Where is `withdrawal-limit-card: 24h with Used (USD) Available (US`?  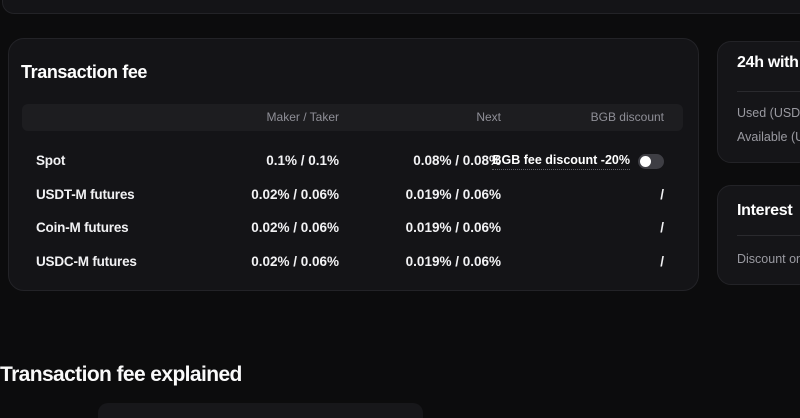 withdrawal-limit-card: 24h with Used (USD) Available (US is located at coordinates (758, 102).